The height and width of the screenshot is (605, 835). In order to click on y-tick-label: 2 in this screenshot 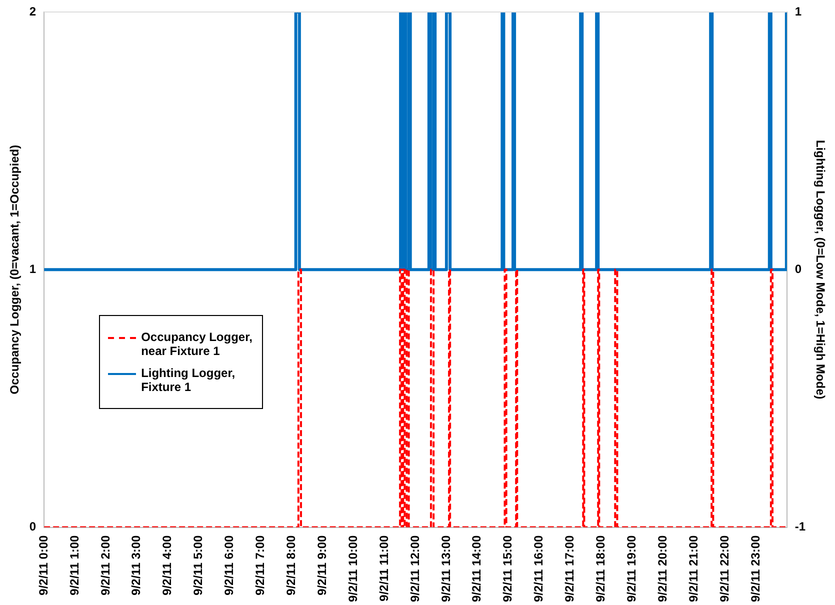, I will do `click(32, 11)`.